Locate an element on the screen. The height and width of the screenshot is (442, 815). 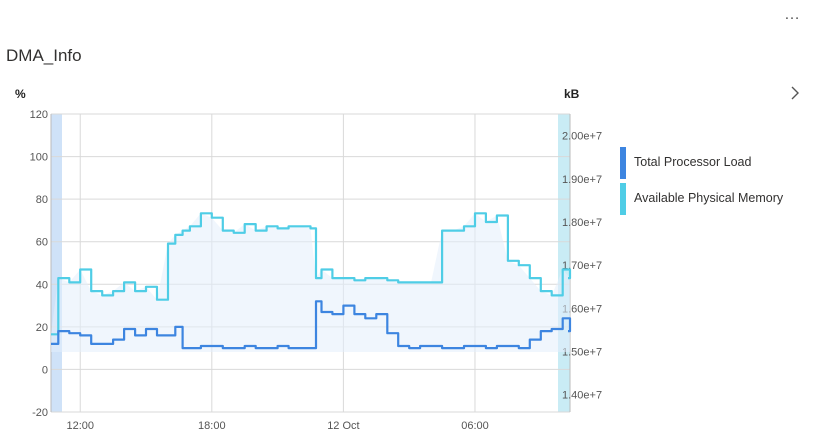
right-tick-label: 1.70e+7 is located at coordinates (582, 266).